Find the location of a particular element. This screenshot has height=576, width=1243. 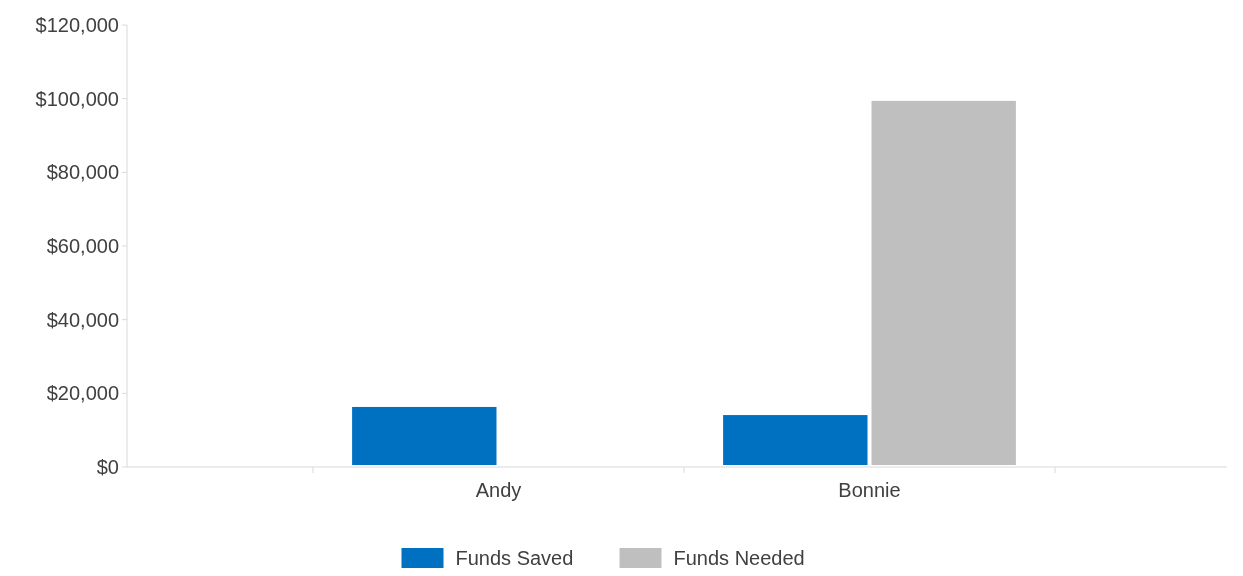

y-tick-label: $80,000 is located at coordinates (82, 172).